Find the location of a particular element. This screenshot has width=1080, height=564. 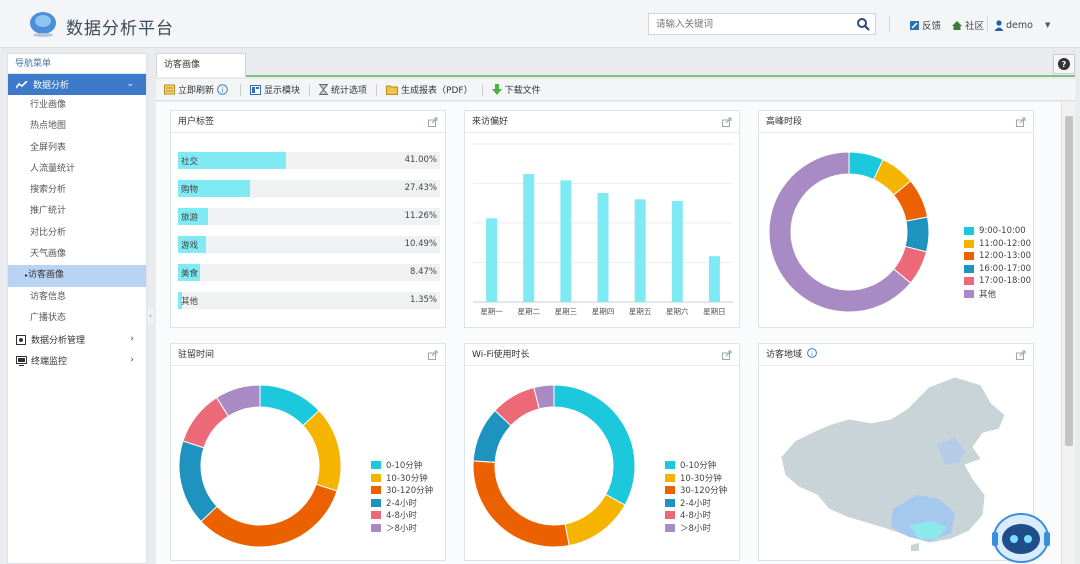

community-link: 社区 is located at coordinates (967, 25).